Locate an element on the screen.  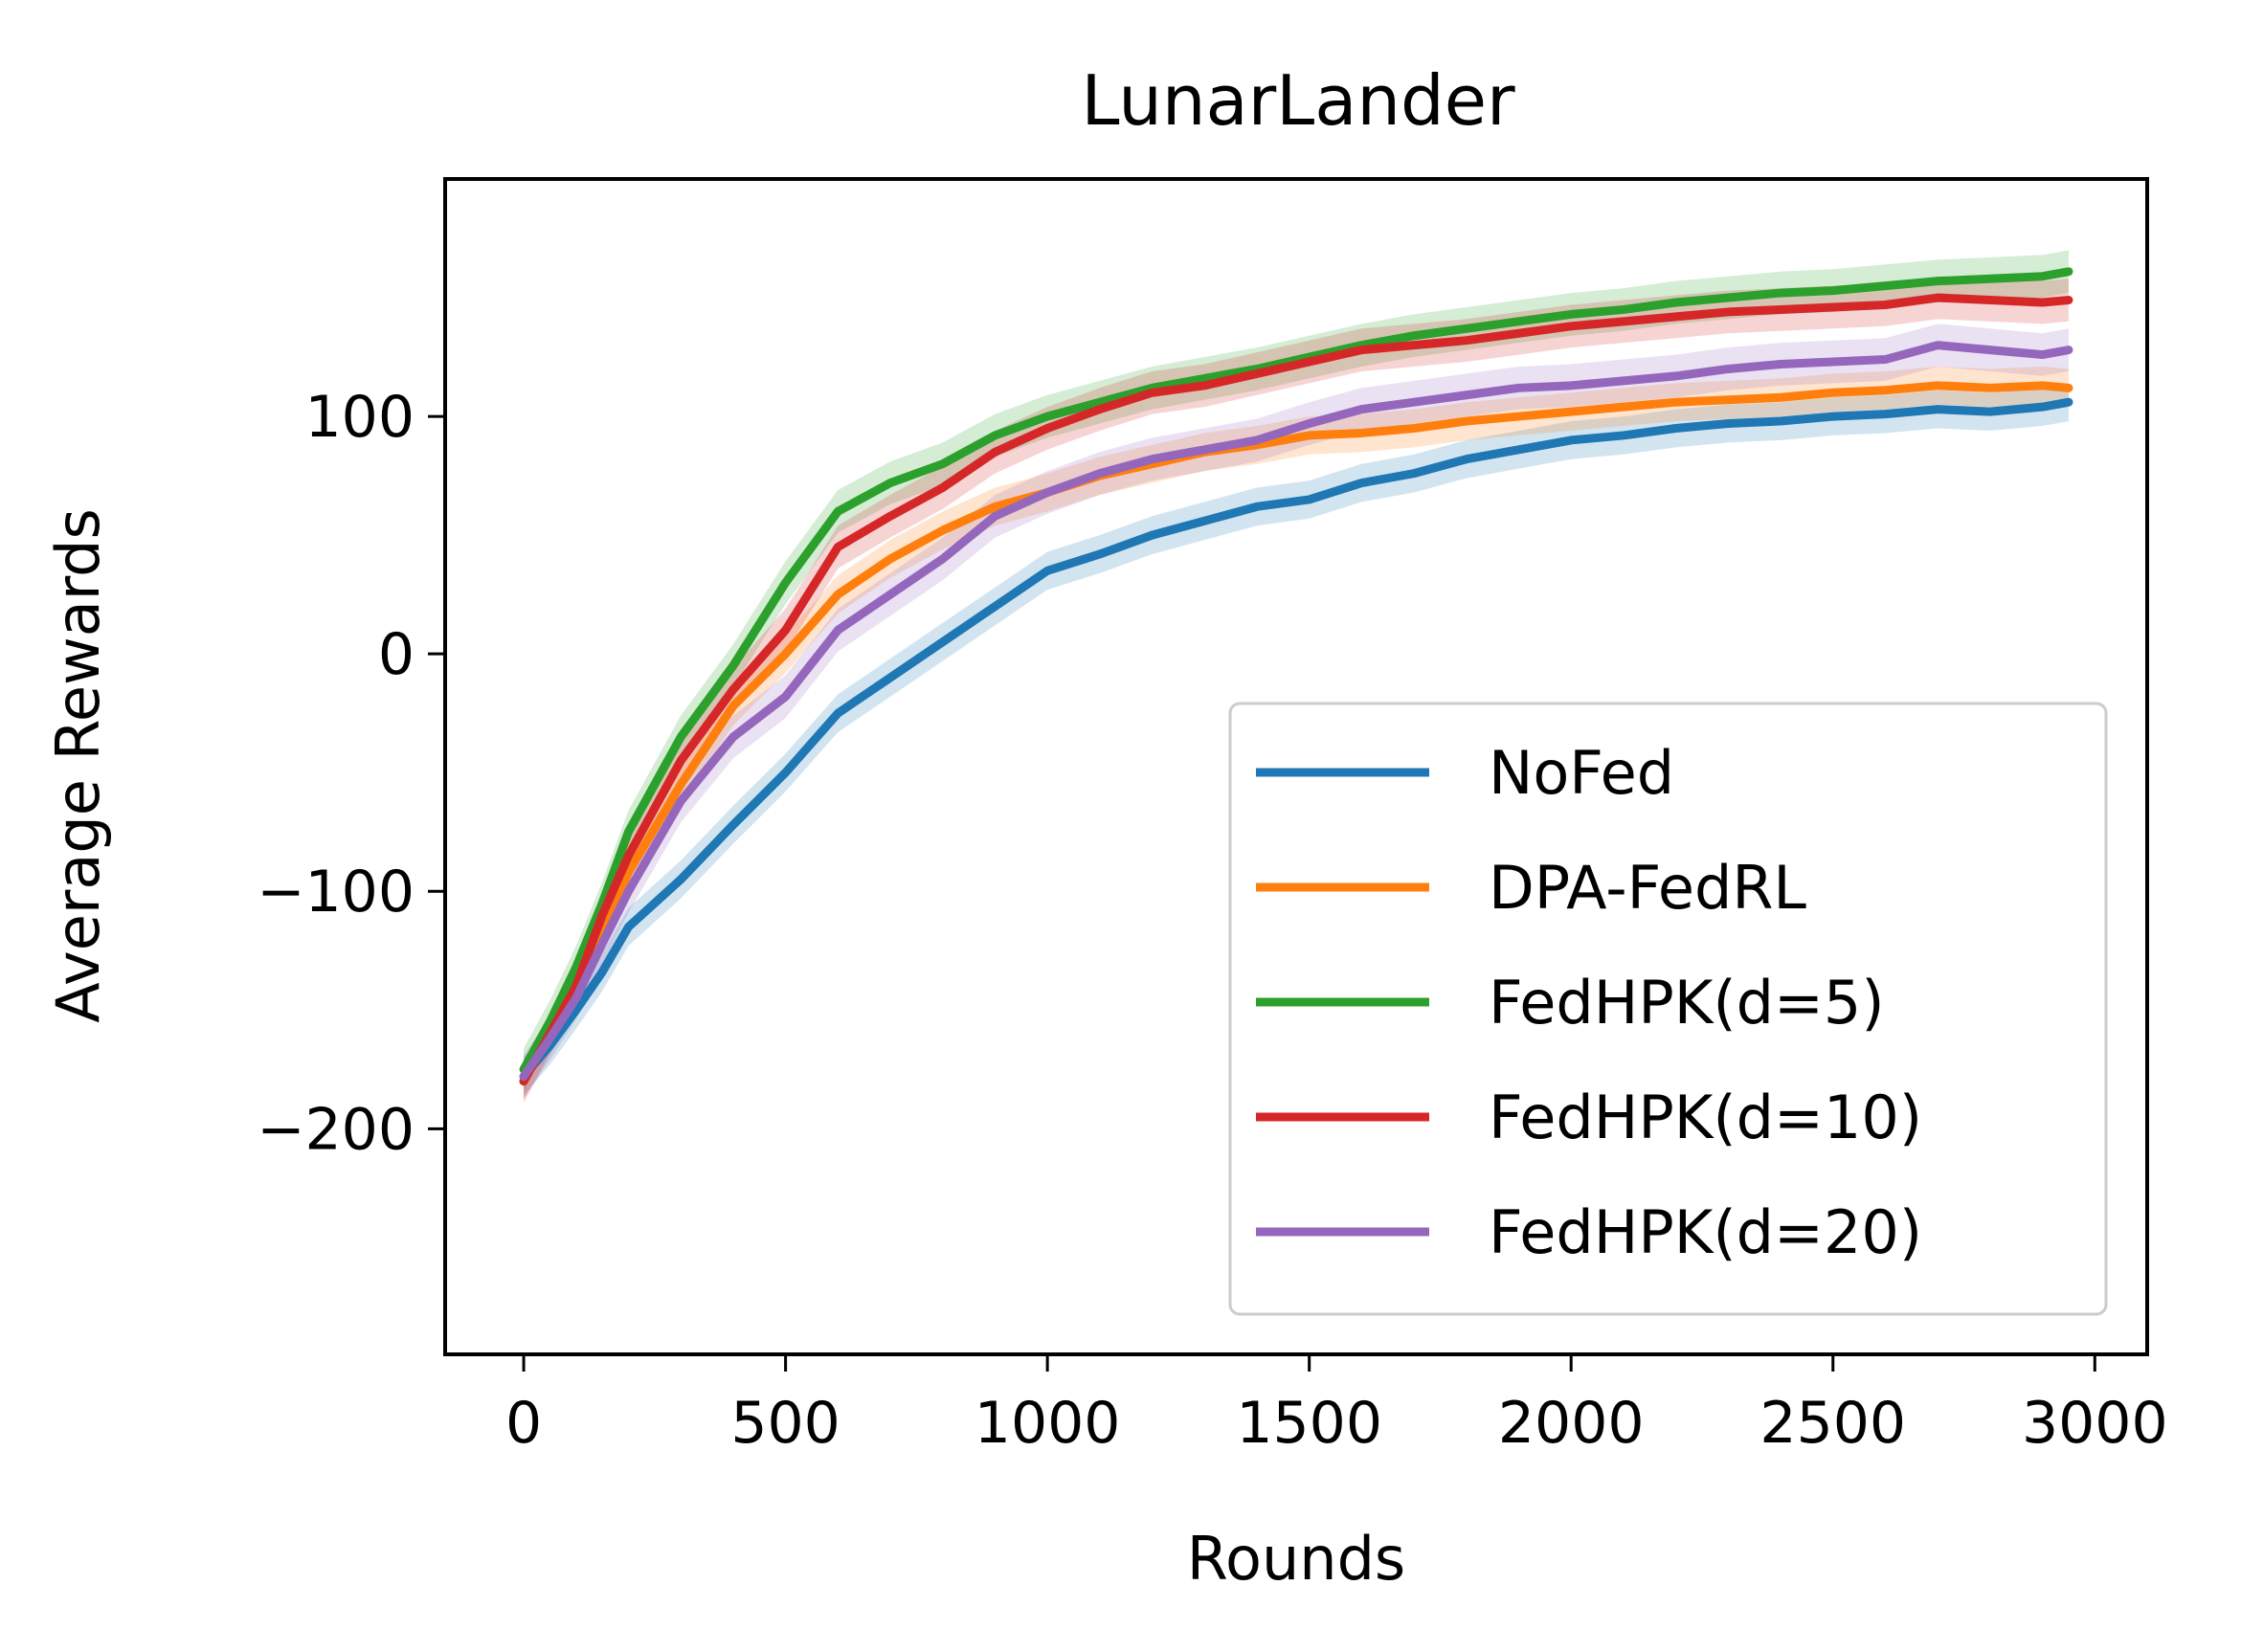
x-tick-label: 3000 is located at coordinates (2095, 1423).